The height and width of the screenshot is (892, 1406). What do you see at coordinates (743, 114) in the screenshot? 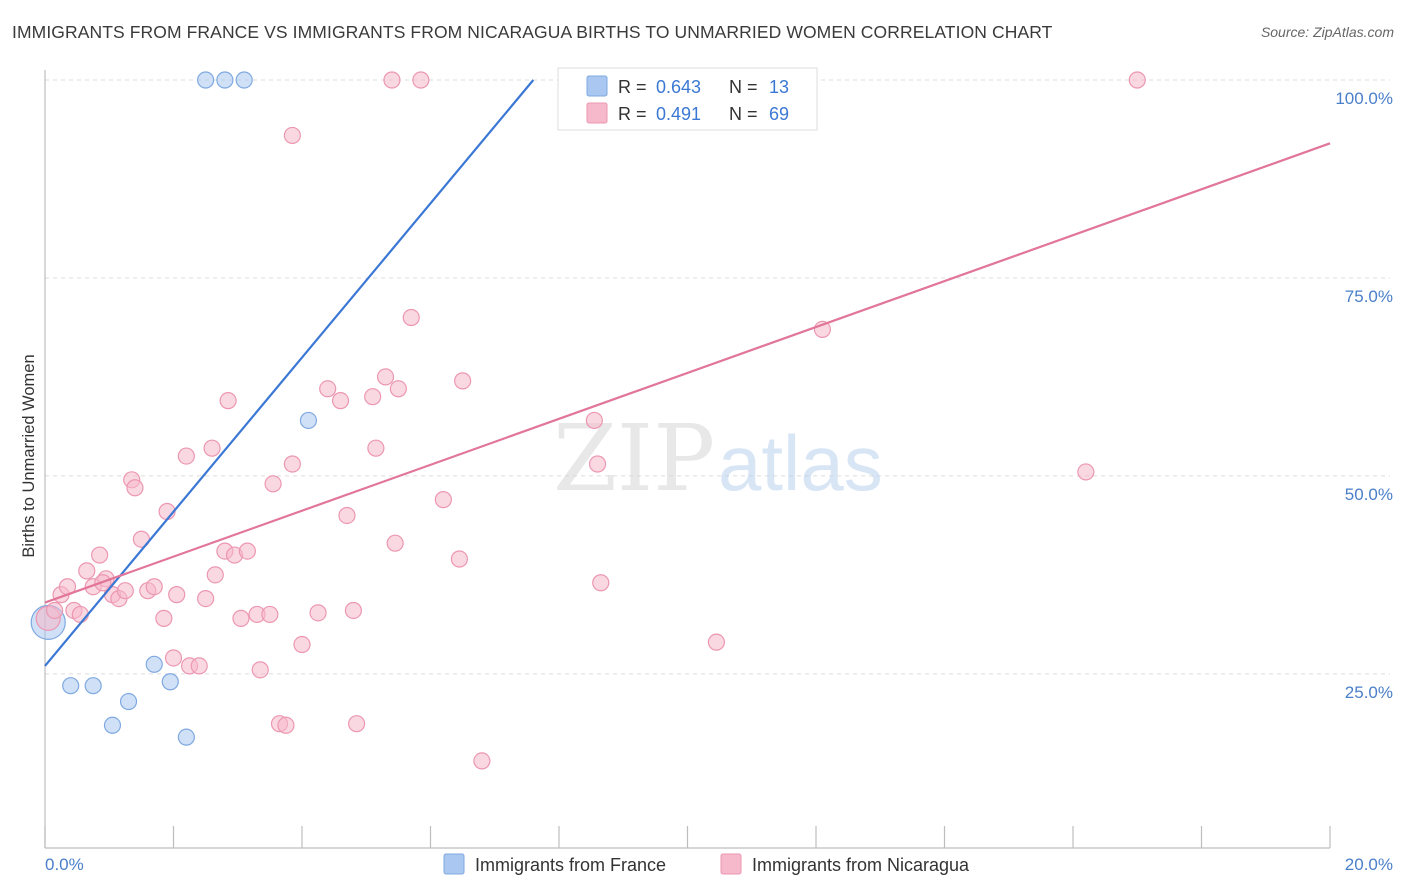
I see `stats-nicaragua-n-label: N =` at bounding box center [743, 114].